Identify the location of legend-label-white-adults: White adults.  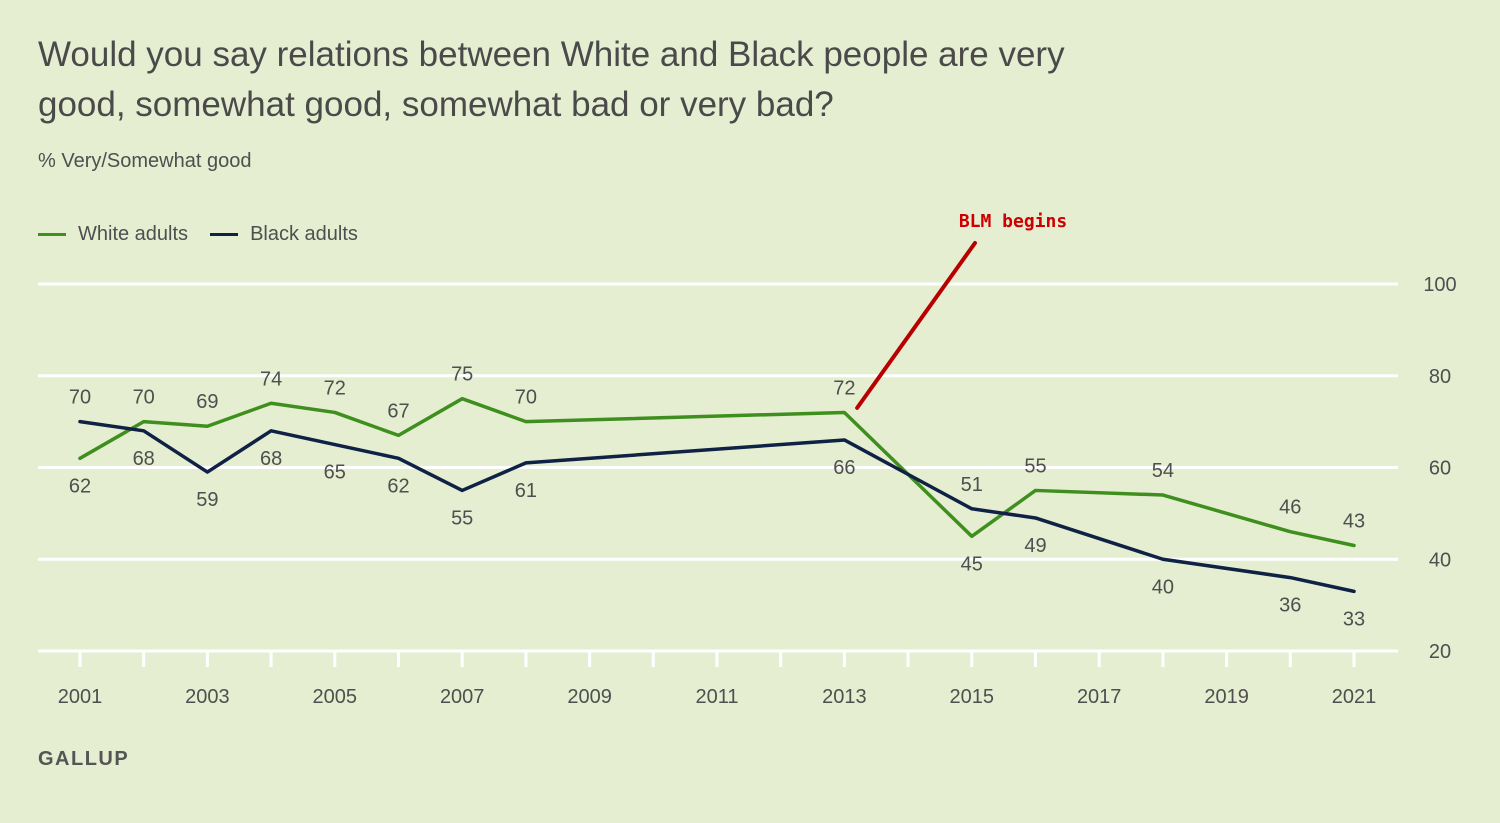
(133, 234).